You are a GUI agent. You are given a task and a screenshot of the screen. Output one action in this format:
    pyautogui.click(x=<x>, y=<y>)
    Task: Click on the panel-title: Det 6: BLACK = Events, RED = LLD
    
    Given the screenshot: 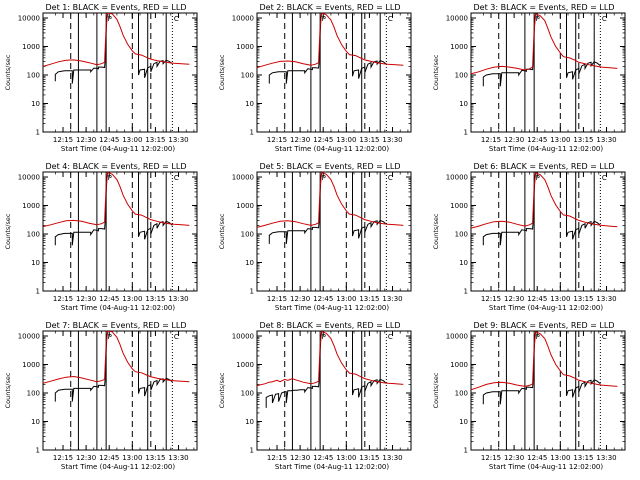 What is the action you would take?
    pyautogui.click(x=544, y=166)
    